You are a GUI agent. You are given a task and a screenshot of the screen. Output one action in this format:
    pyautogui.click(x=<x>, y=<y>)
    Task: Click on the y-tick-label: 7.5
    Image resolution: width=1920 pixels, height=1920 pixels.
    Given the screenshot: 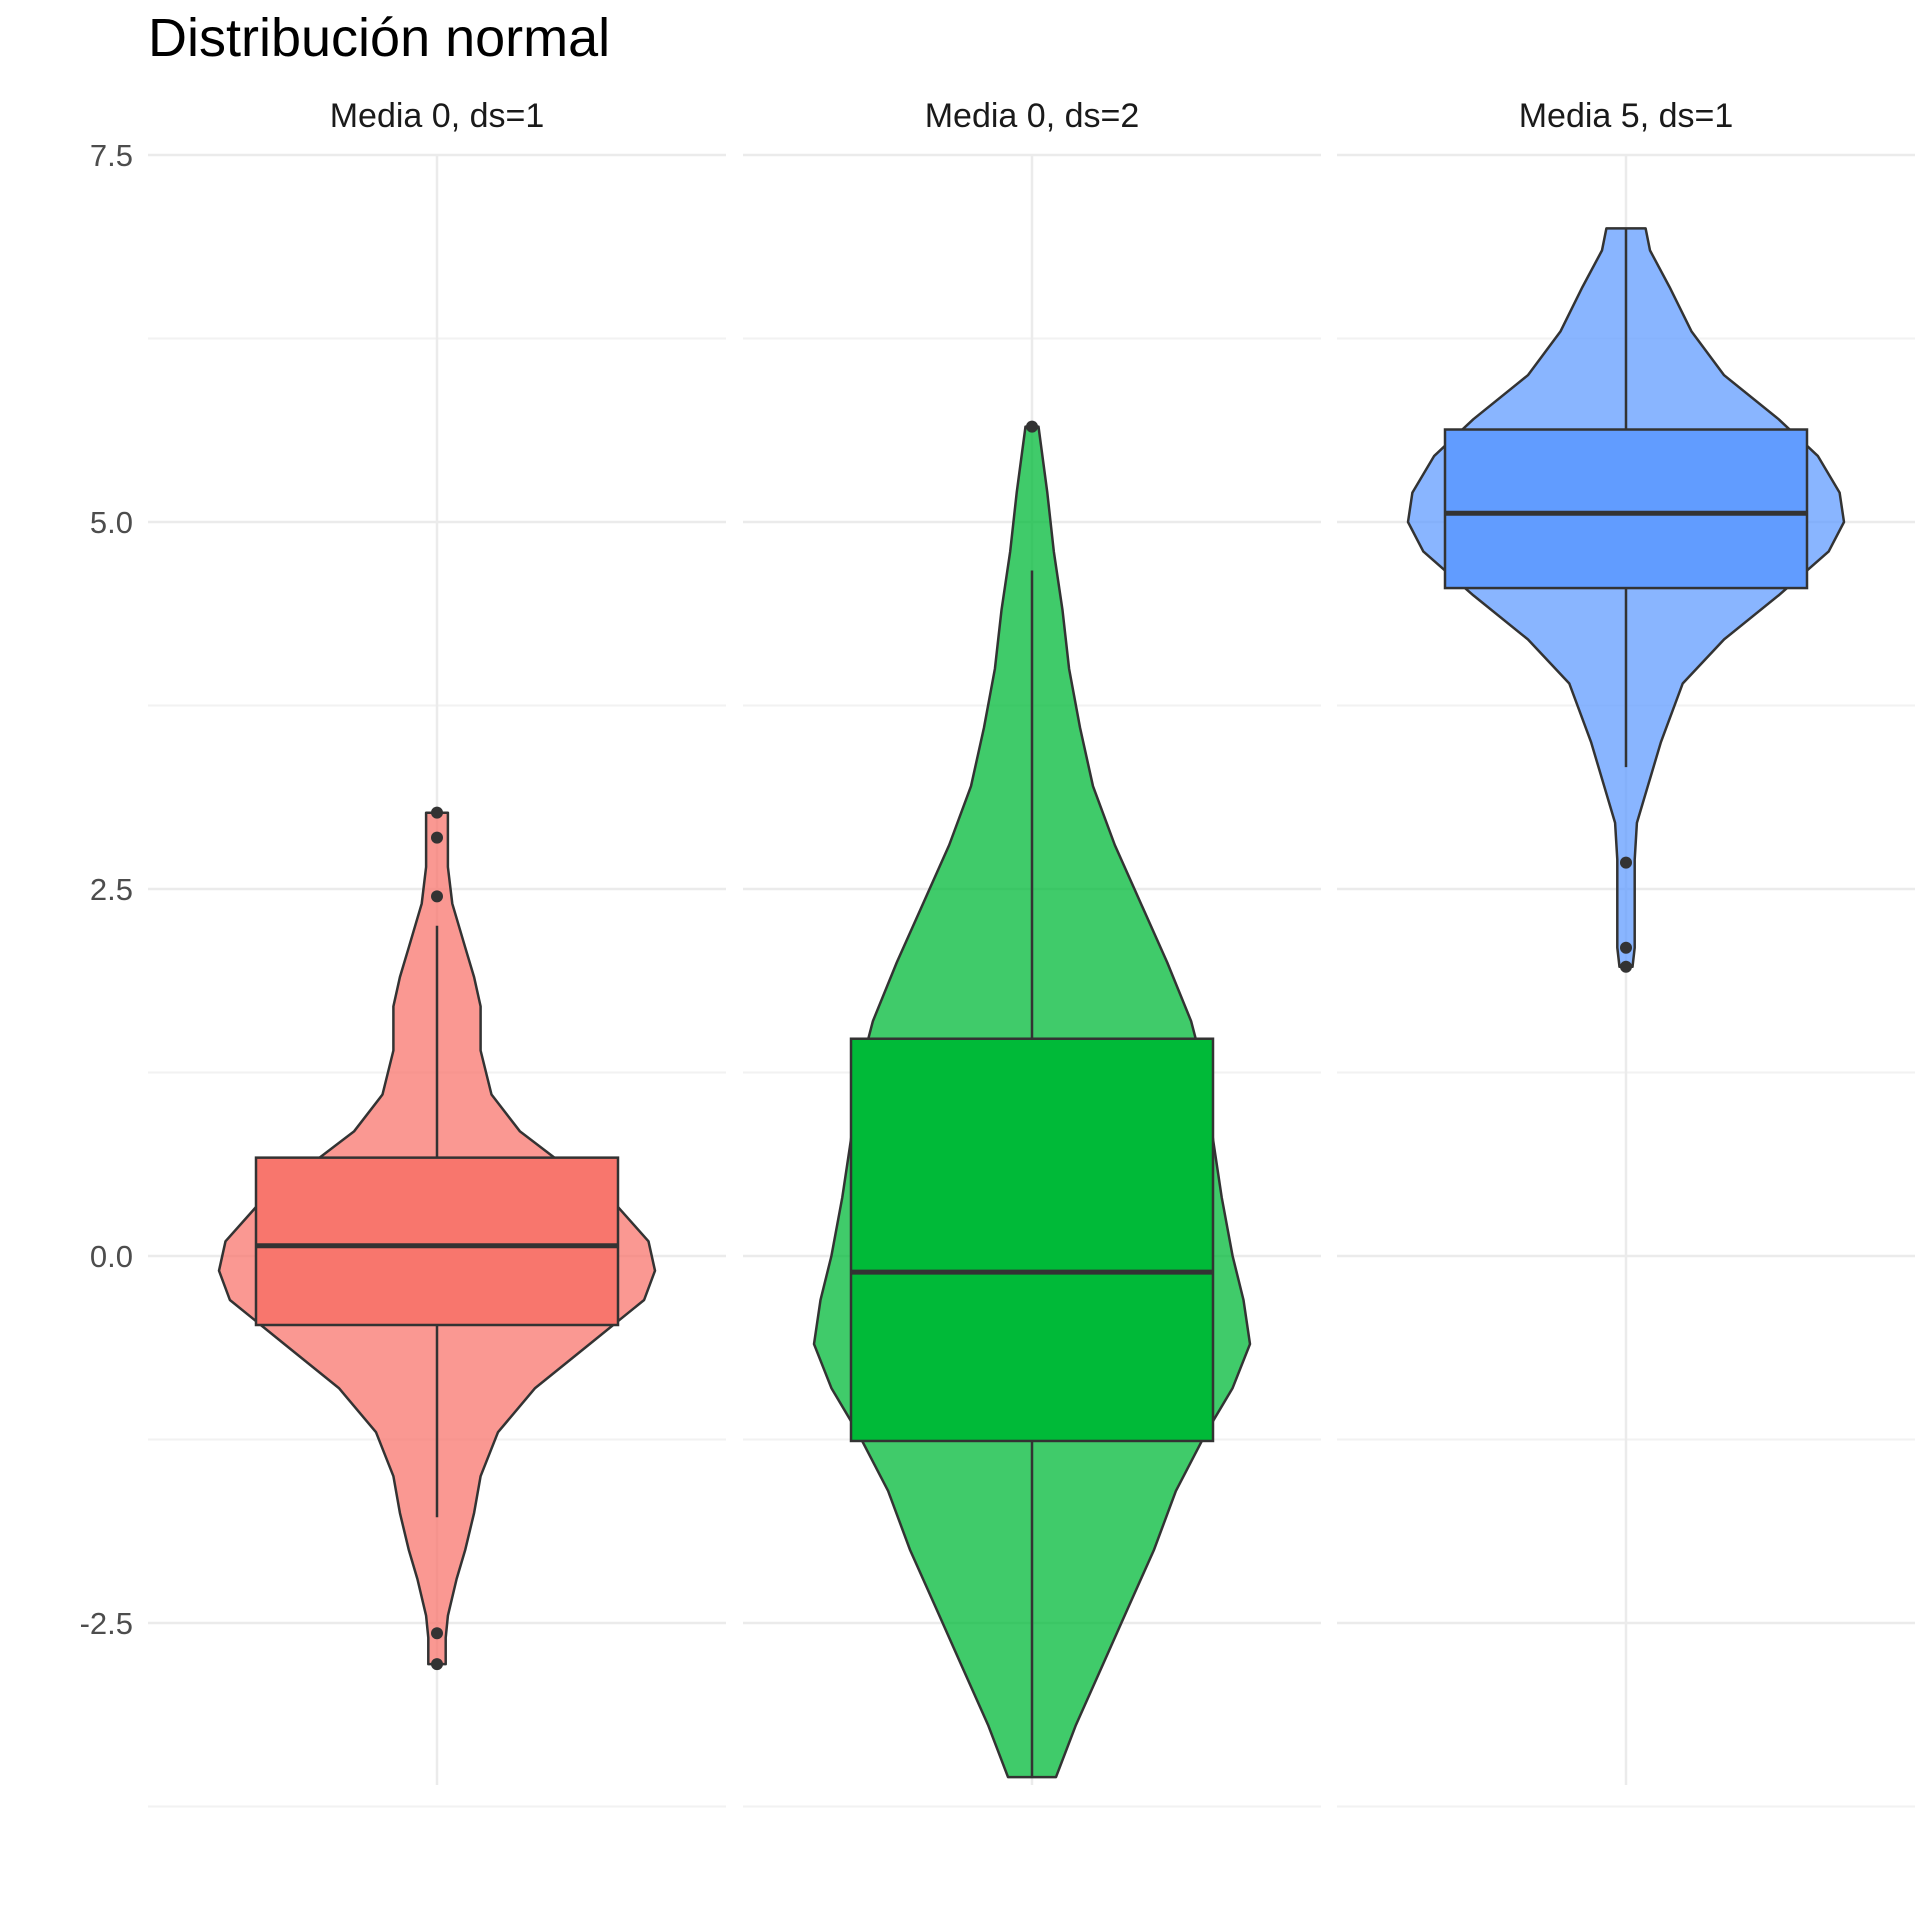 What is the action you would take?
    pyautogui.click(x=111, y=155)
    